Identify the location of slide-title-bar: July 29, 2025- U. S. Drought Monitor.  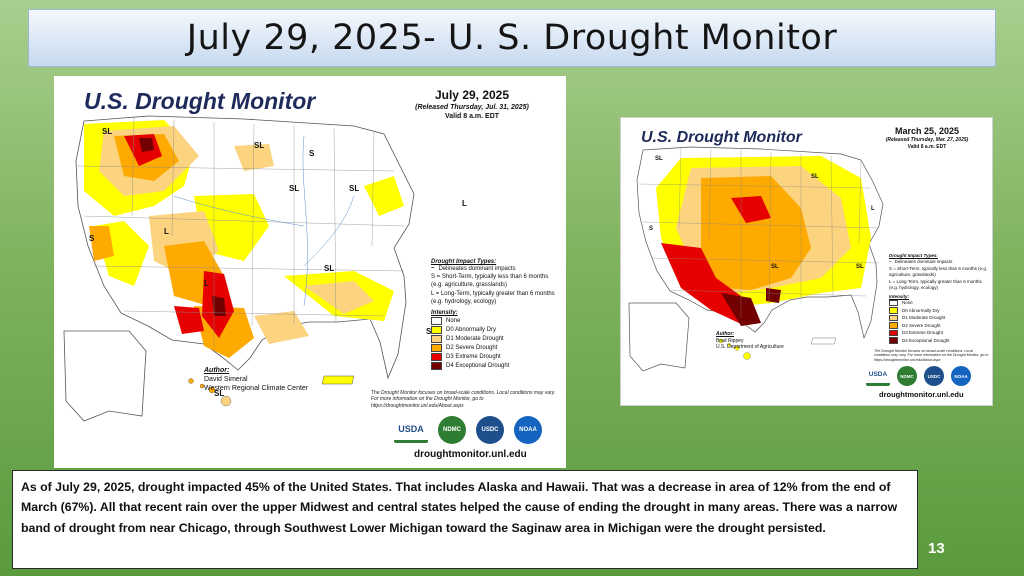
(512, 38).